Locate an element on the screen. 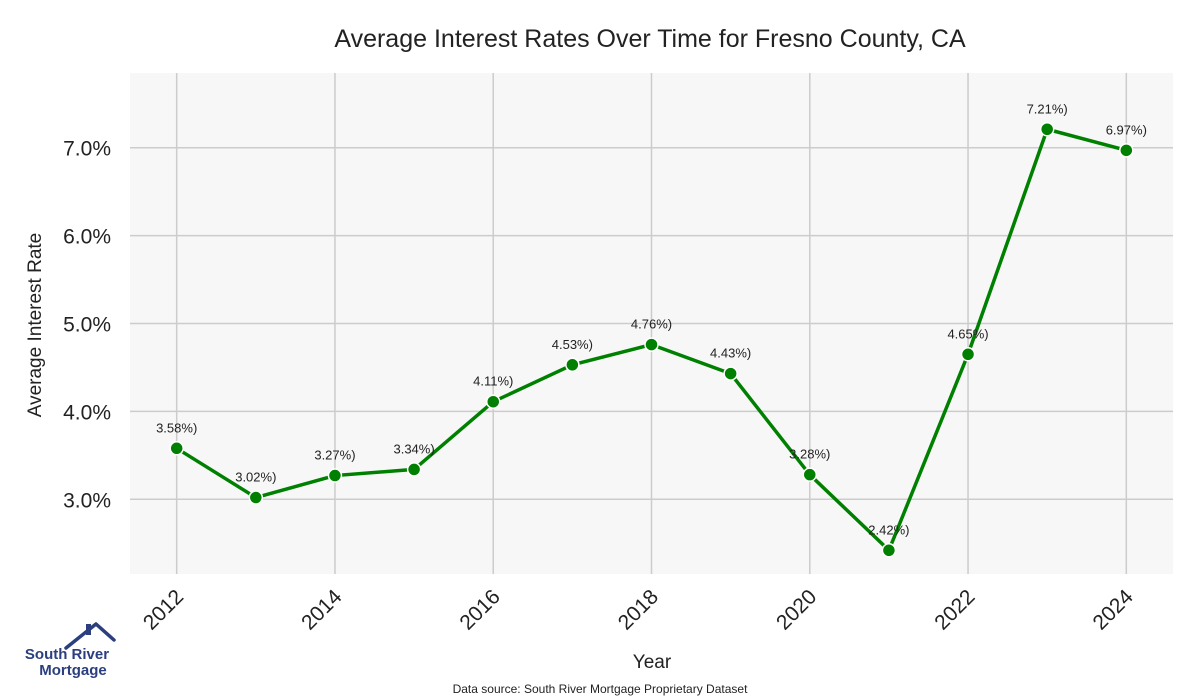 Image resolution: width=1200 pixels, height=700 pixels. x-axis-ticks: 2012 2014 2016 2018 2020 2022 2024 is located at coordinates (638, 610).